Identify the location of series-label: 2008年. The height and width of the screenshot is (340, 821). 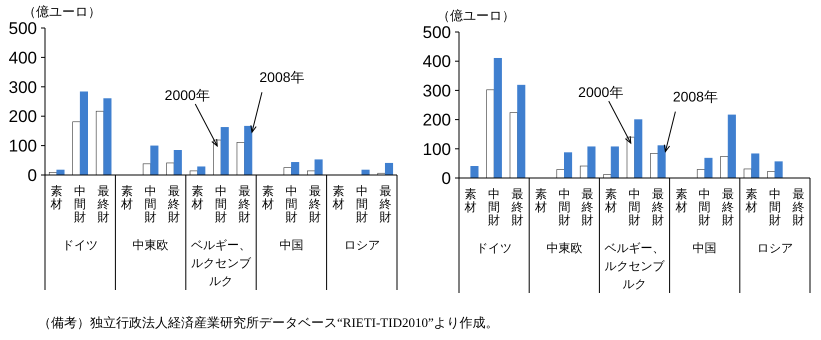
(695, 96).